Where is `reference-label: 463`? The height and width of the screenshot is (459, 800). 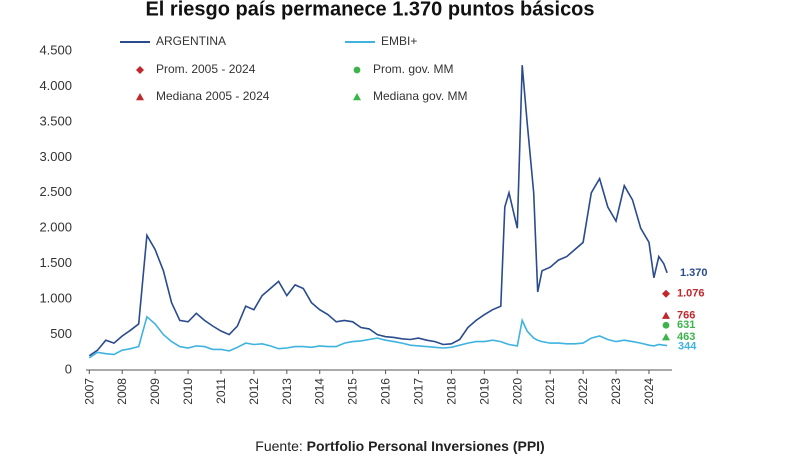
reference-label: 463 is located at coordinates (686, 337).